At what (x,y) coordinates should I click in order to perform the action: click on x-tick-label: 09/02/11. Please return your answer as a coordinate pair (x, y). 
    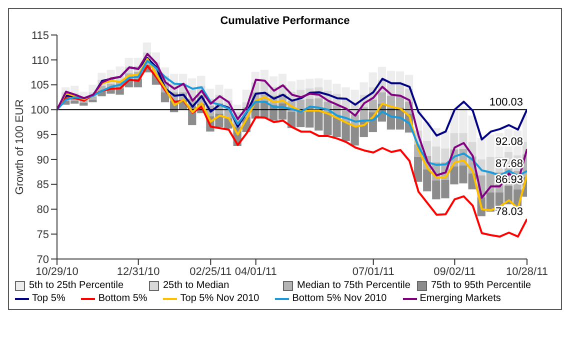
    Looking at the image, I should click on (455, 272).